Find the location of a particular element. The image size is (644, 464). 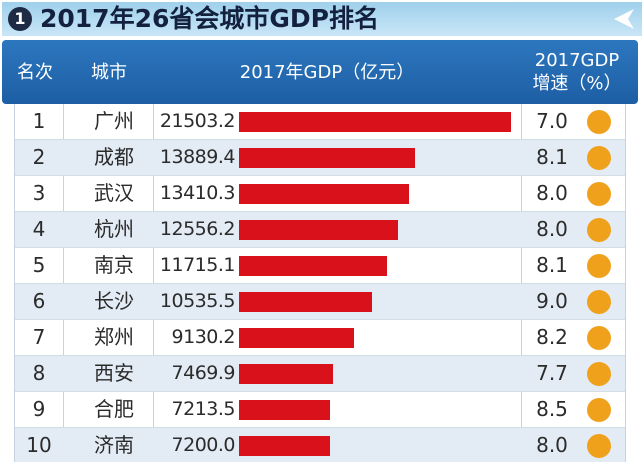

rank-label: 10 is located at coordinates (39, 445).